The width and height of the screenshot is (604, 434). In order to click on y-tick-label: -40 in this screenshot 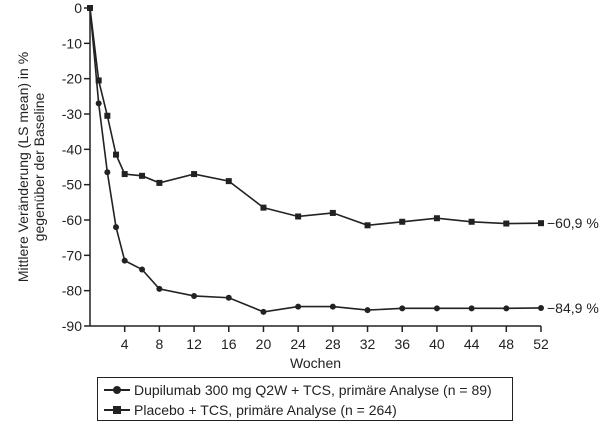, I will do `click(72, 149)`.